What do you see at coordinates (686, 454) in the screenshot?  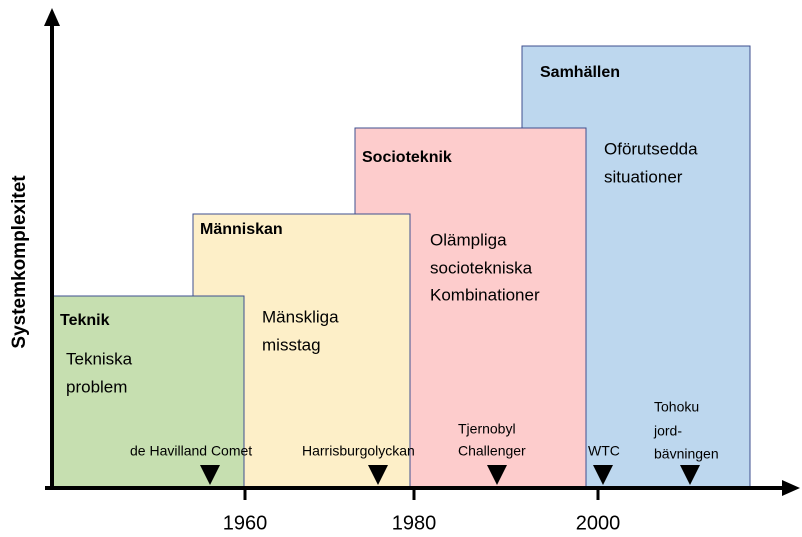 I see `event-label: bävningen` at bounding box center [686, 454].